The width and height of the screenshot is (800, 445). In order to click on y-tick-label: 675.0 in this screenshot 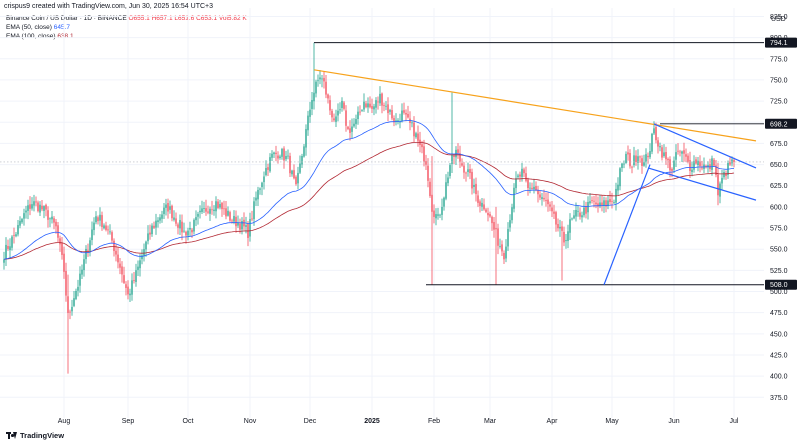, I will do `click(779, 144)`.